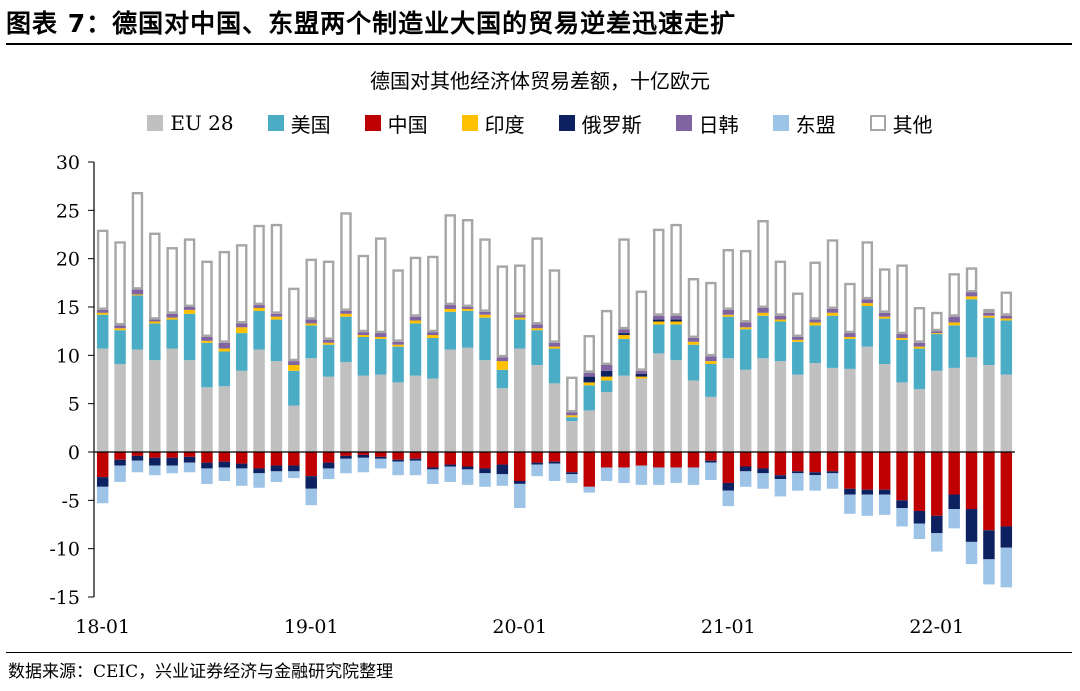  I want to click on legend-label: 其他, so click(912, 124).